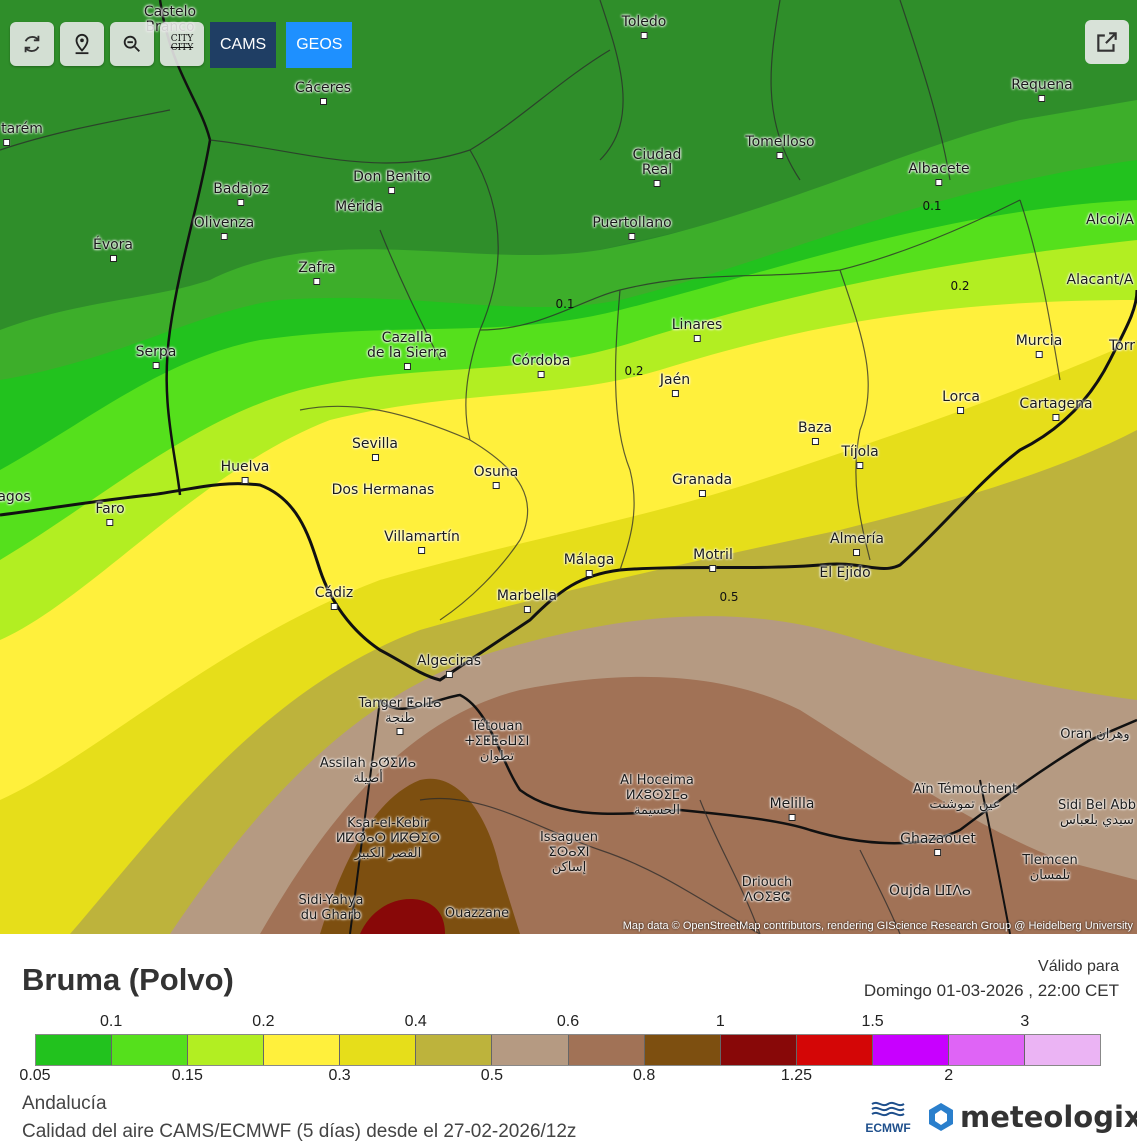 The height and width of the screenshot is (1148, 1137). What do you see at coordinates (388, 838) in the screenshot?
I see `place-ksar-el-kebir: Ksar-el-Kebir ⵍⵇⵚⴰⵔ ⵍⴽⴱⵉⵔ القصر الكبير` at bounding box center [388, 838].